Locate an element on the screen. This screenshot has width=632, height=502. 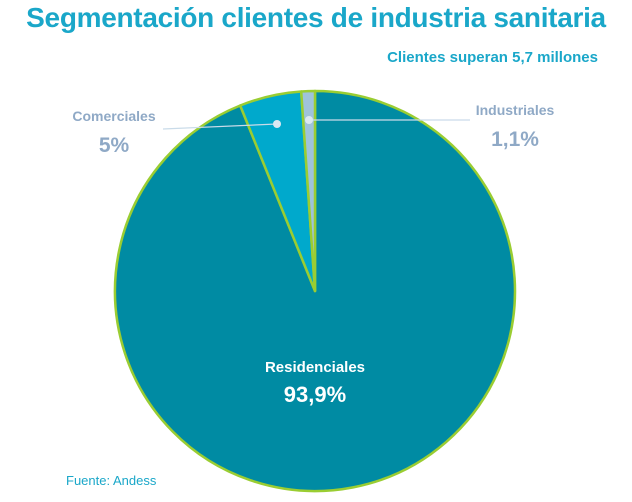
leader-dot-industriales is located at coordinates (309, 120).